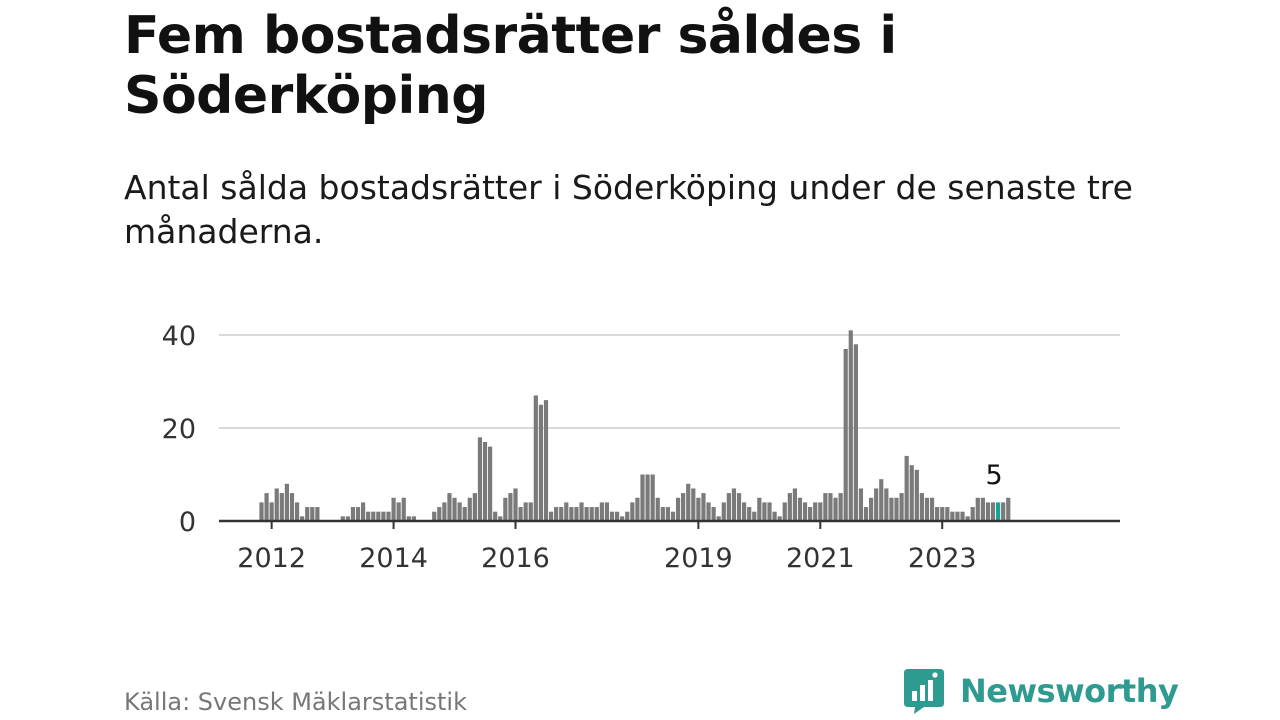 This screenshot has height=720, width=1280. Describe the element at coordinates (179, 336) in the screenshot. I see `y-tick-label: 40` at that location.